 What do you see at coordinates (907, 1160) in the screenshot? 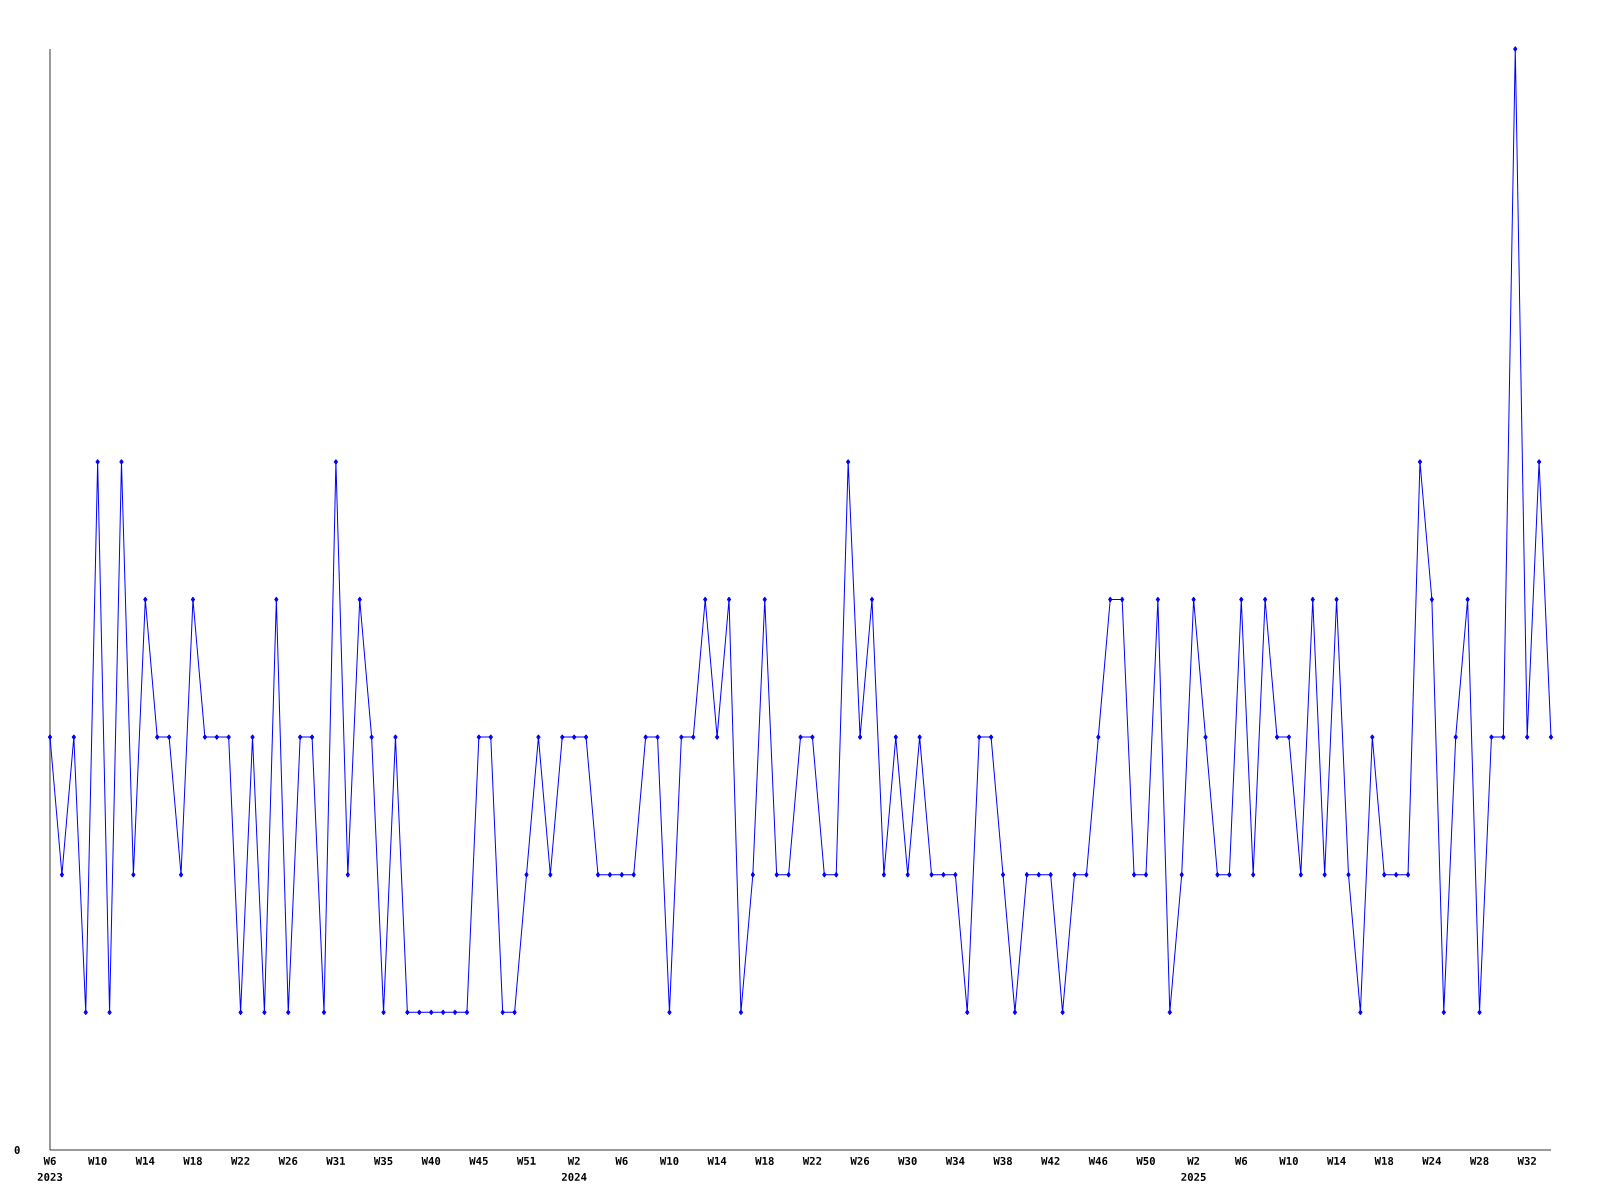
I see `x-tick-label: W30` at bounding box center [907, 1160].